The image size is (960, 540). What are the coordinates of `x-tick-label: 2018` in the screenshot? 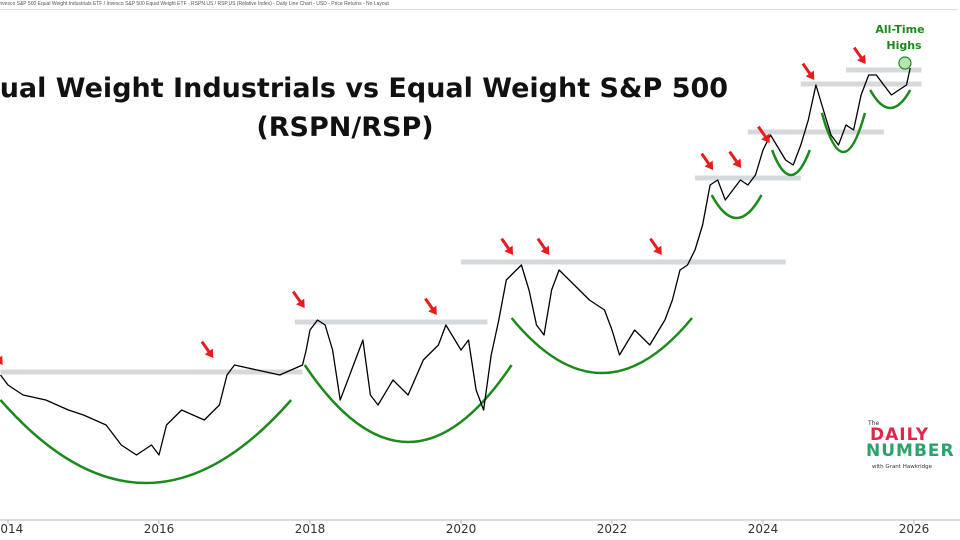 It's located at (310, 529).